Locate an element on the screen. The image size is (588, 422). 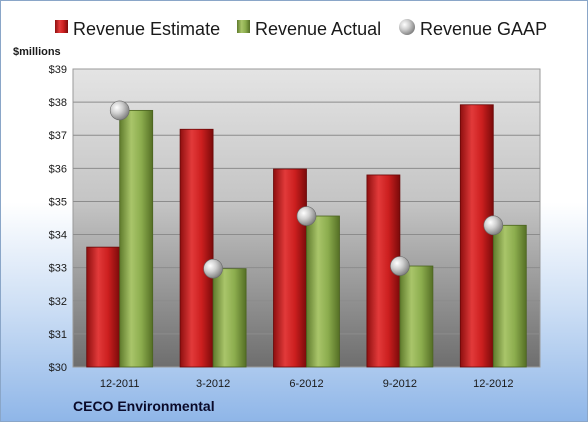
legend-marker-gaap is located at coordinates (407, 27).